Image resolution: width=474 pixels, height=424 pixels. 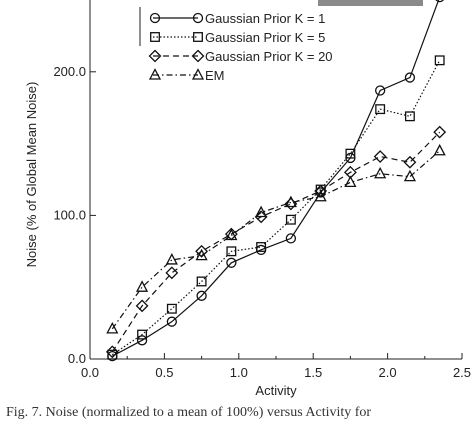 I want to click on x-tick-label: 1.0, so click(x=239, y=372).